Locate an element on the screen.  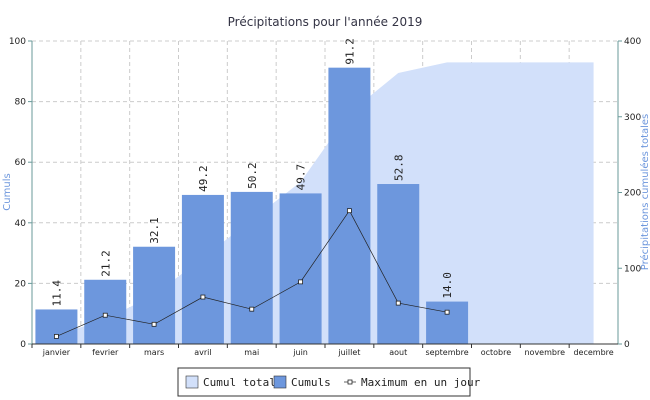
x-tick-label: juillet is located at coordinates (348, 352).